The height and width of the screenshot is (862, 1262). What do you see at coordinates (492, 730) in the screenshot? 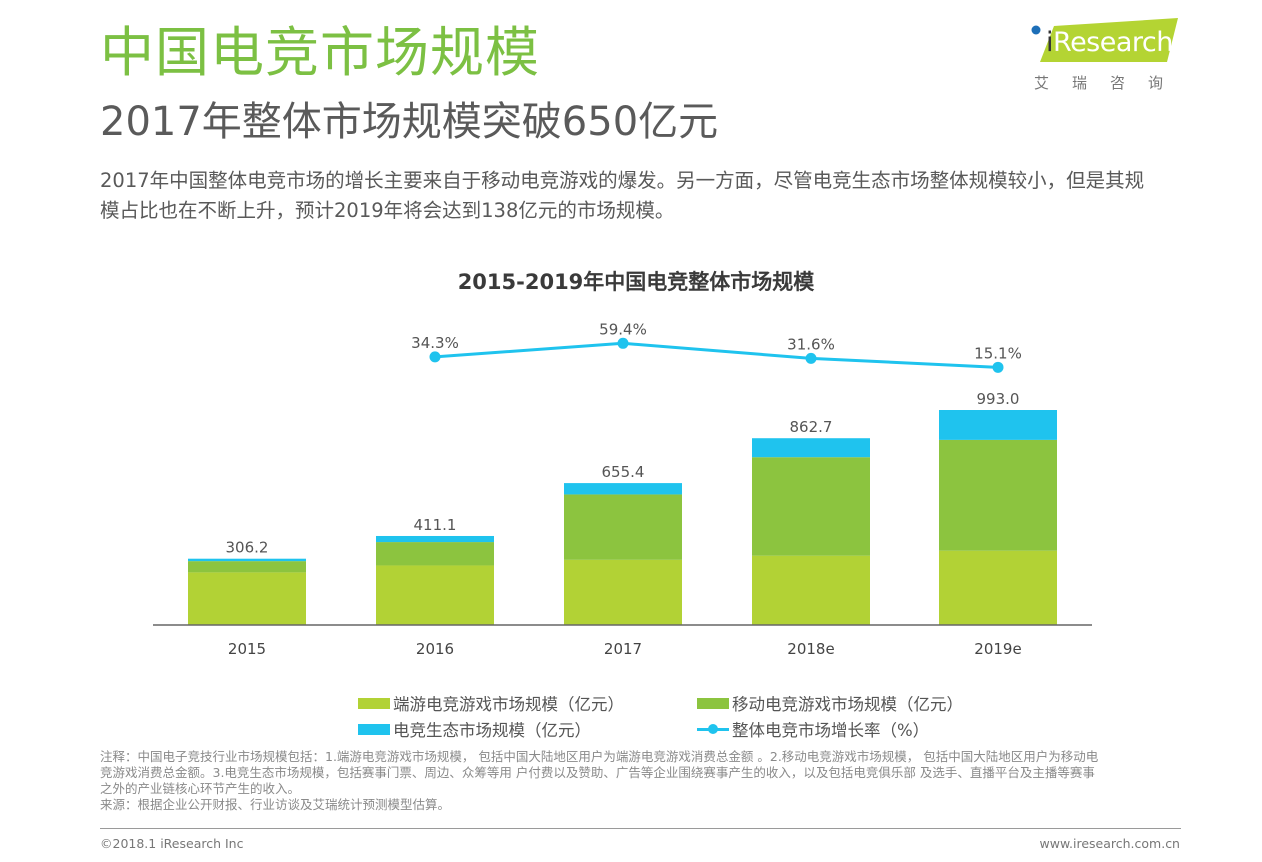
I see `legend-label: 电竞生态市场规模（亿元）` at bounding box center [492, 730].